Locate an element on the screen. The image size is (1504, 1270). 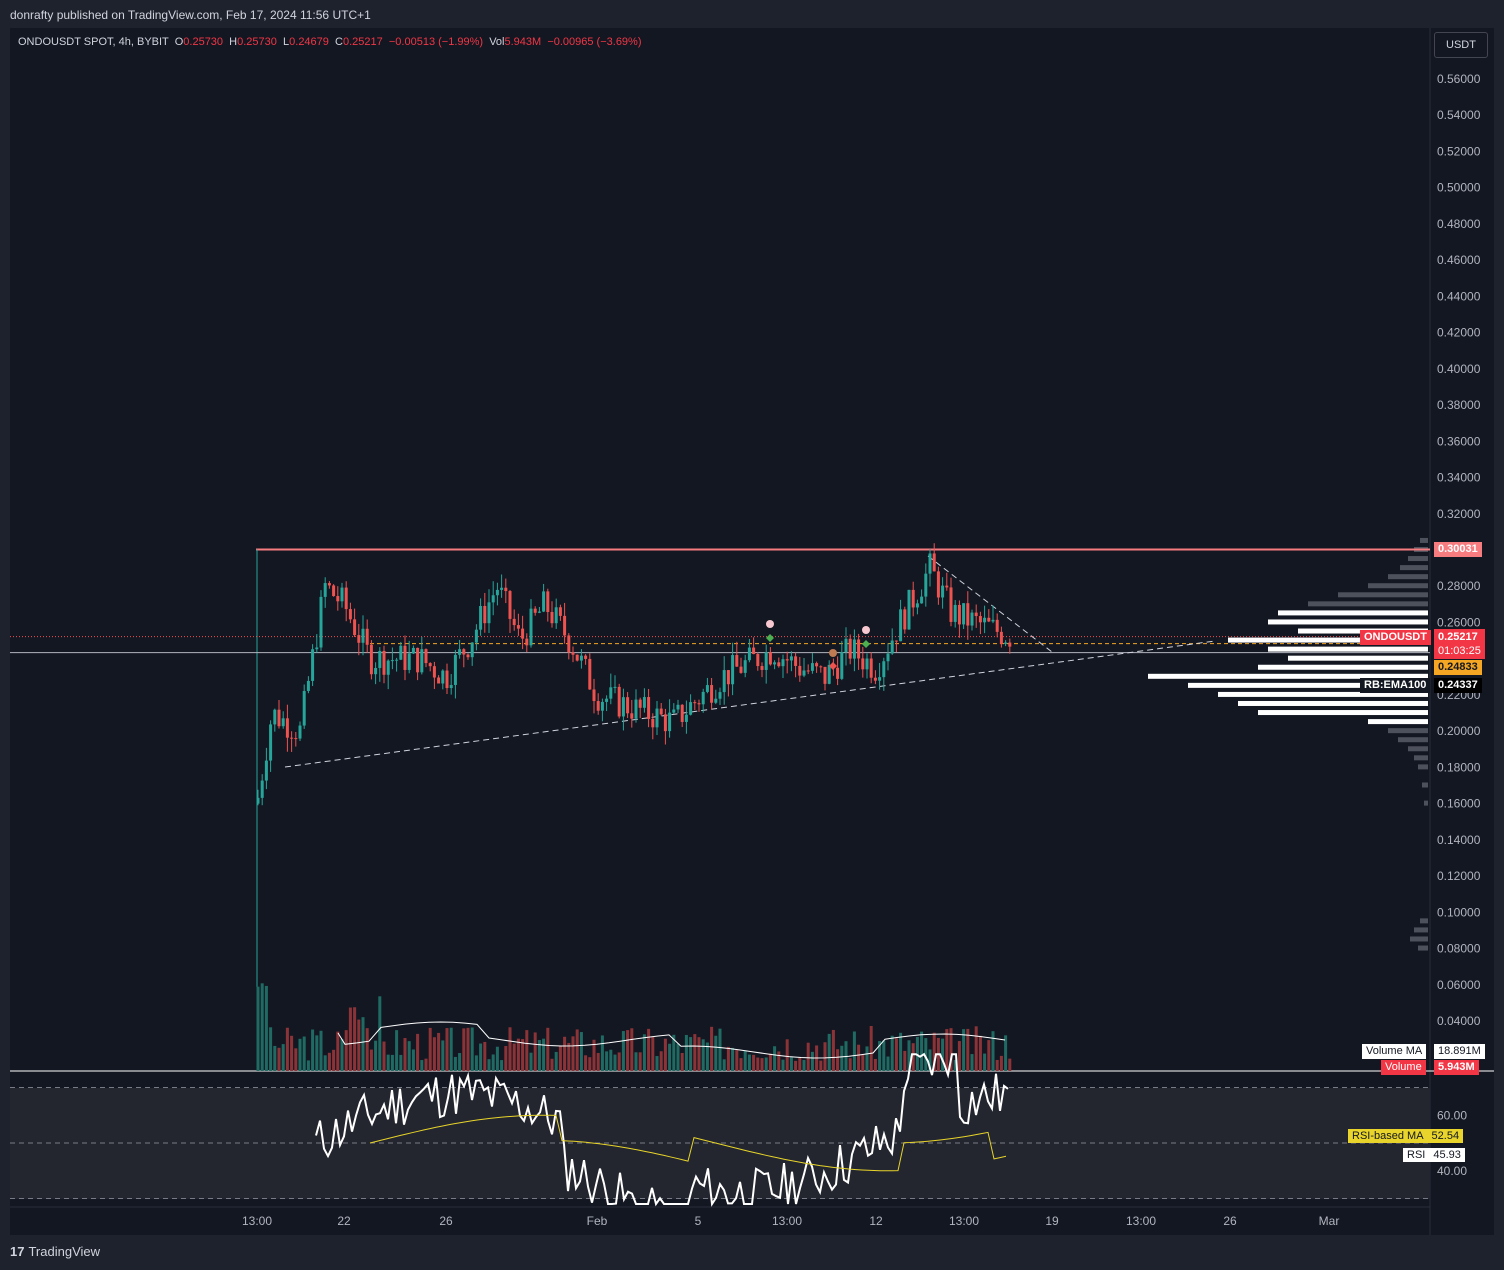
close-label: C is located at coordinates (339, 42).